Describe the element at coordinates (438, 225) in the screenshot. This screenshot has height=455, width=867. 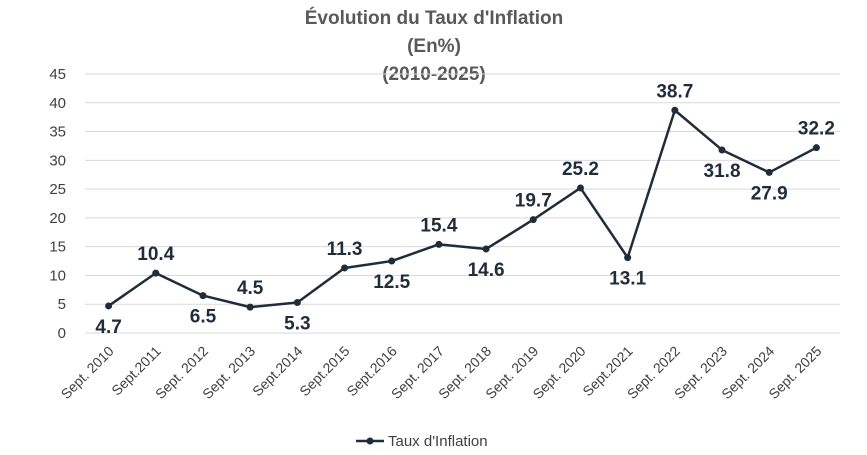
I see `data-label: 15.4` at that location.